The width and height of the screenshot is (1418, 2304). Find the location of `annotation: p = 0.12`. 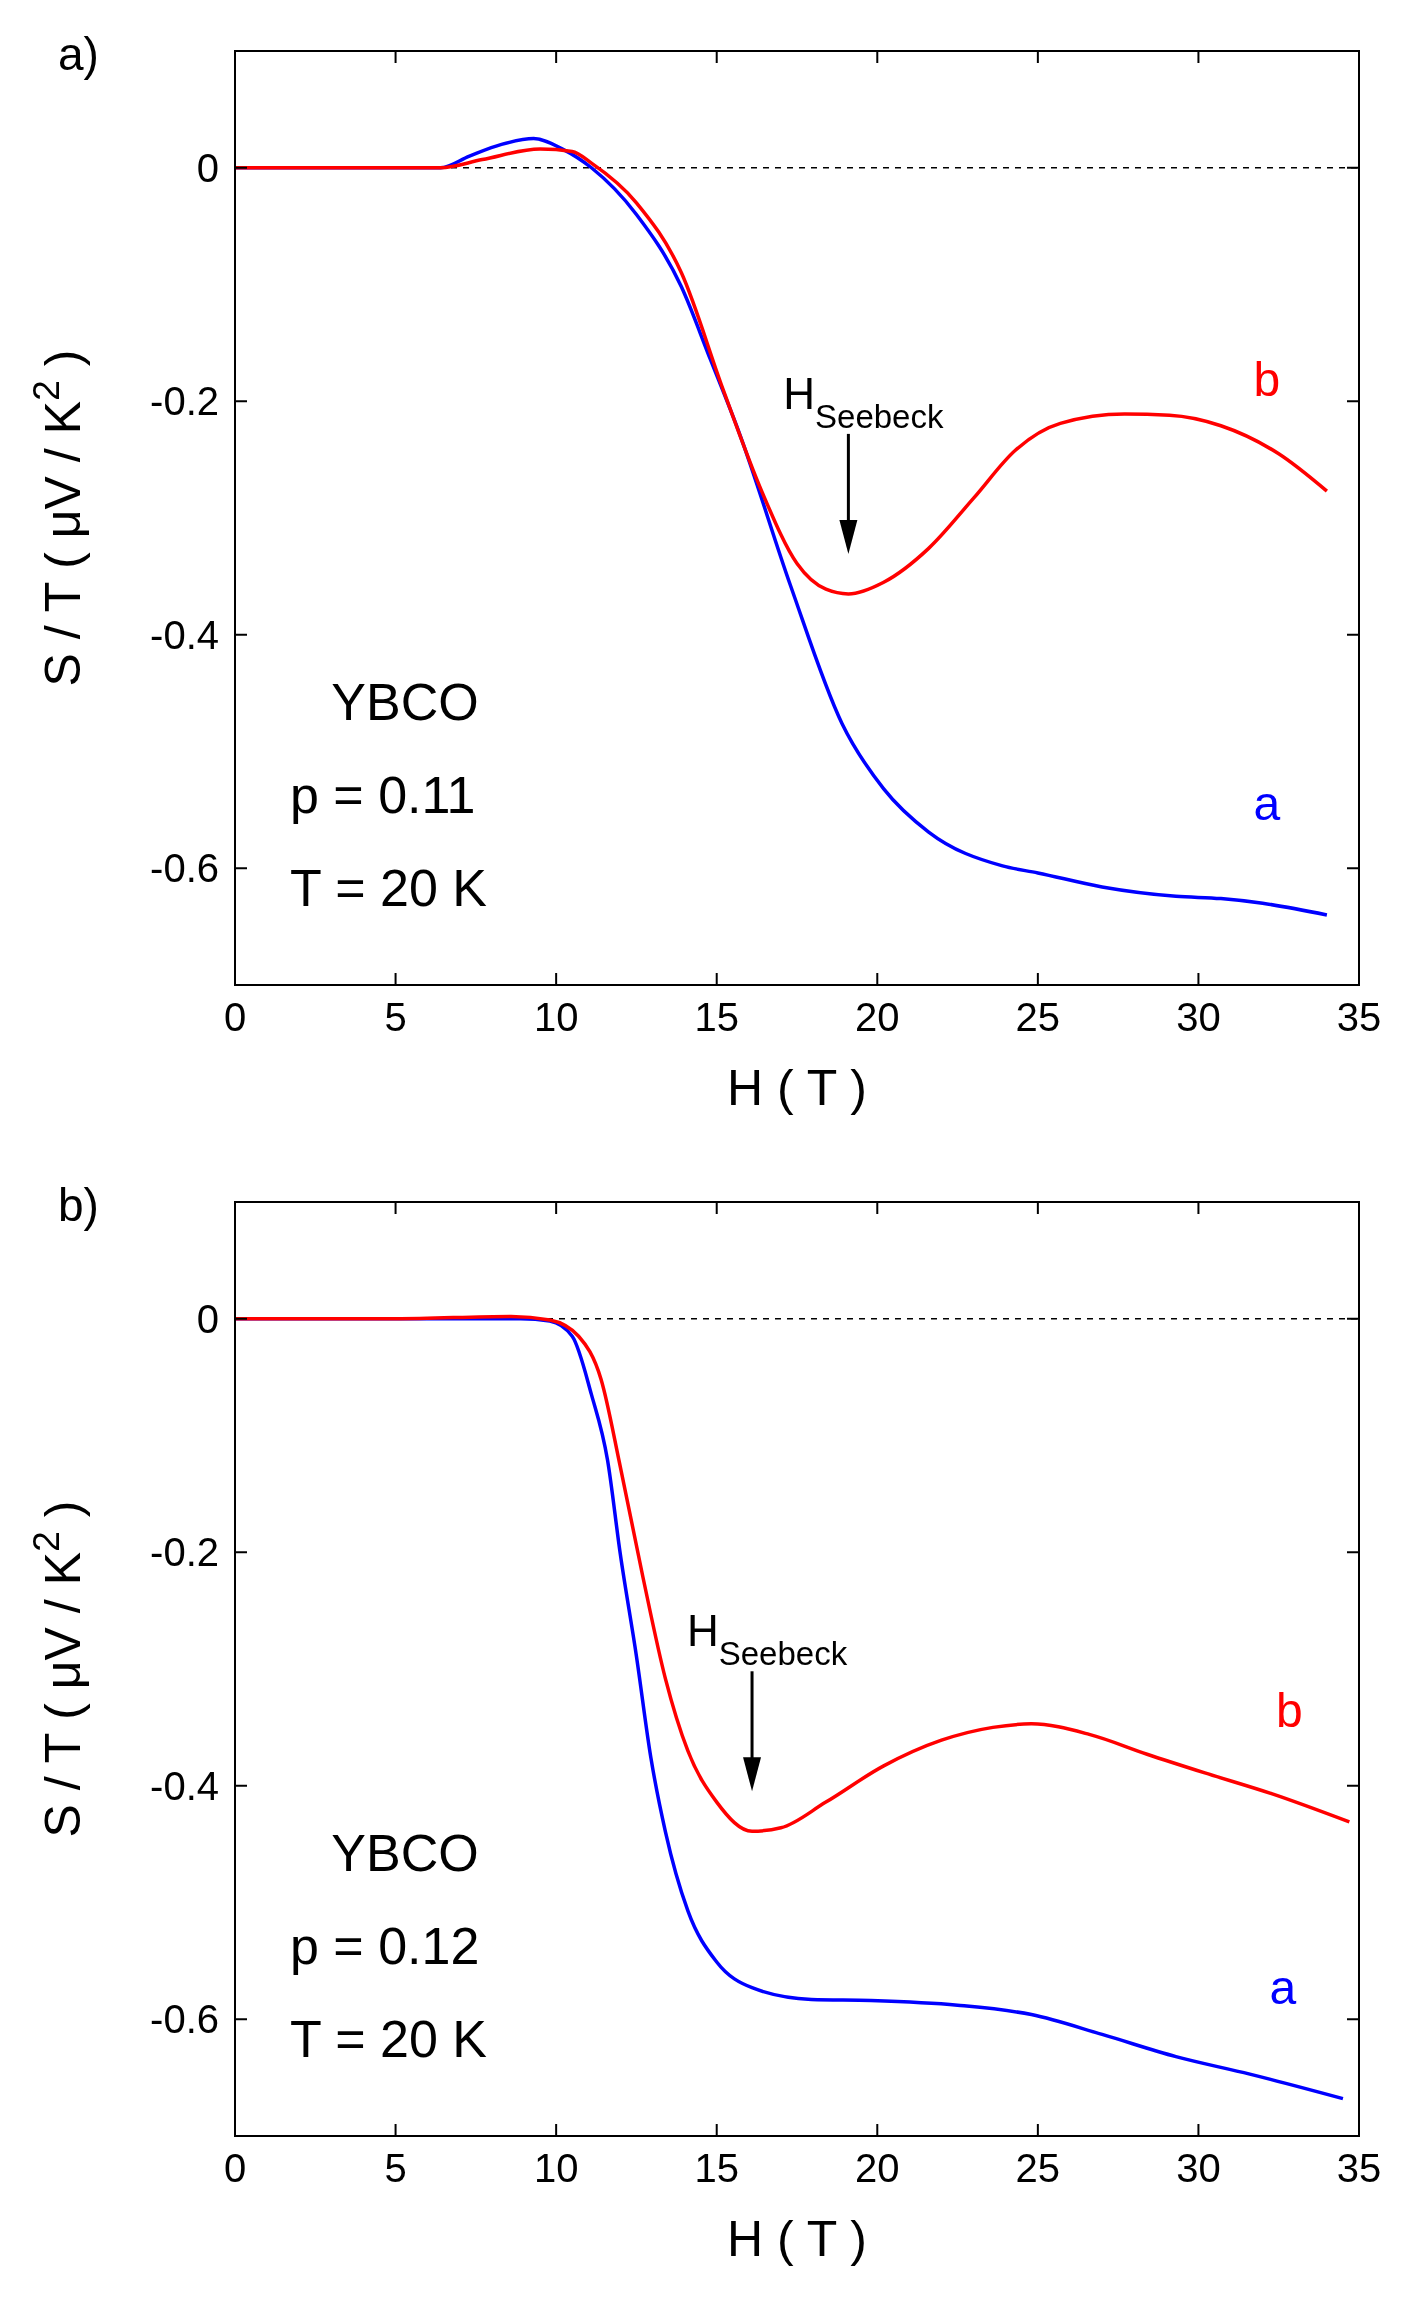

annotation: p = 0.12 is located at coordinates (385, 1946).